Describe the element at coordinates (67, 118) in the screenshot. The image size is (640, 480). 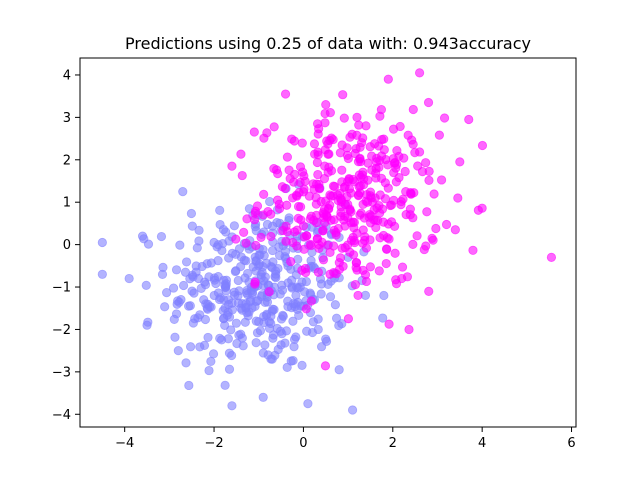
I see `y-tick-label: 3` at that location.